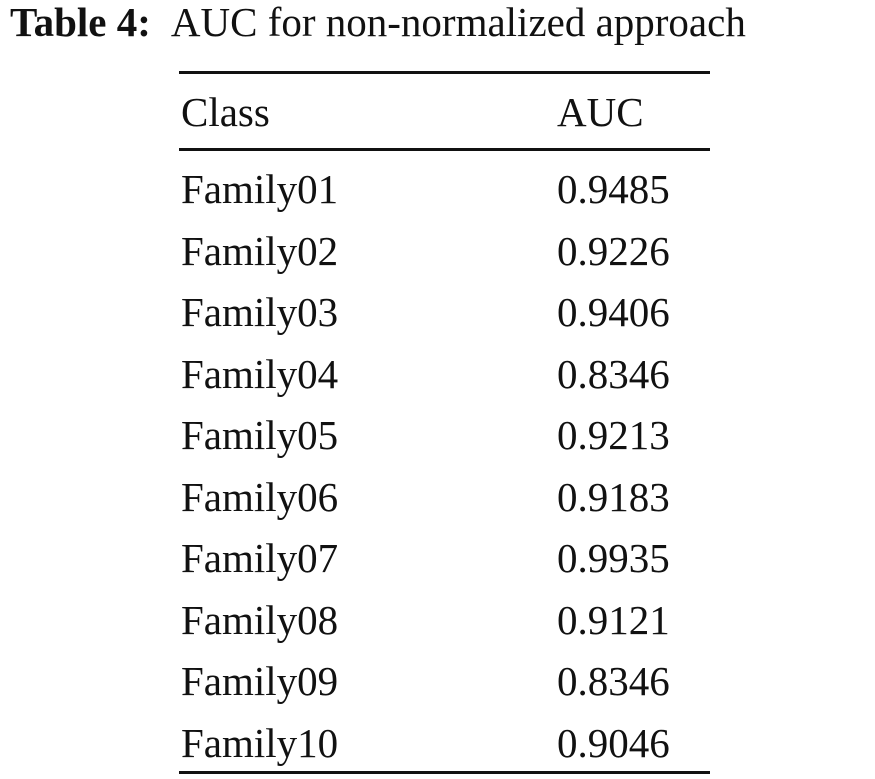 Image resolution: width=875 pixels, height=779 pixels. I want to click on top-rule, so click(444, 72).